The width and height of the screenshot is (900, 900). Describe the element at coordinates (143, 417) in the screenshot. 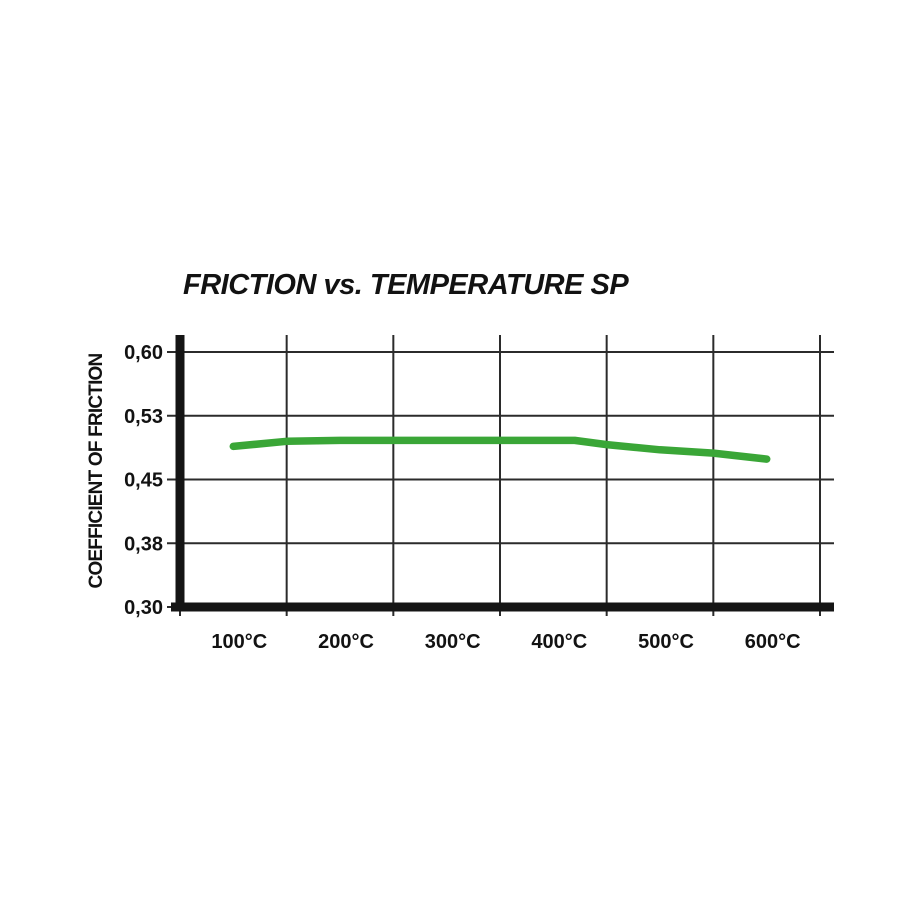

I see `y-tick-label: 0,53` at that location.